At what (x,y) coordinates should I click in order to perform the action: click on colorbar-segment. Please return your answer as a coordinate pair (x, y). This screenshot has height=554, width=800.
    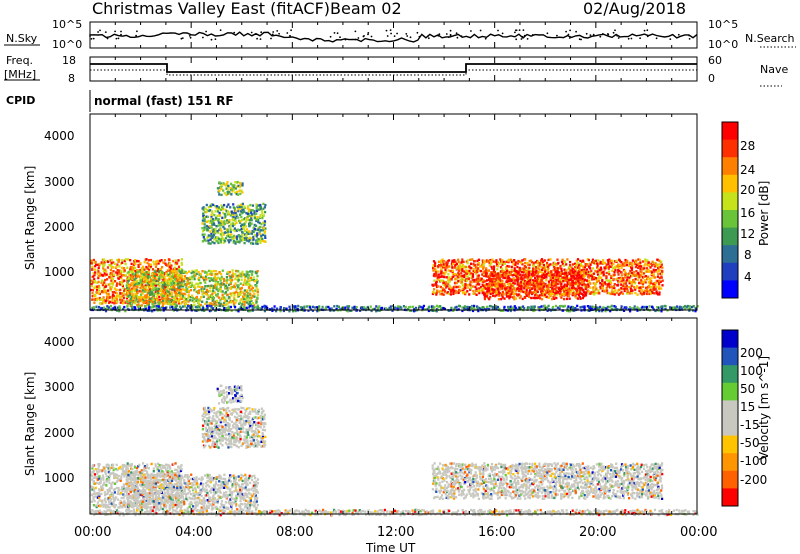
    Looking at the image, I should click on (730, 183).